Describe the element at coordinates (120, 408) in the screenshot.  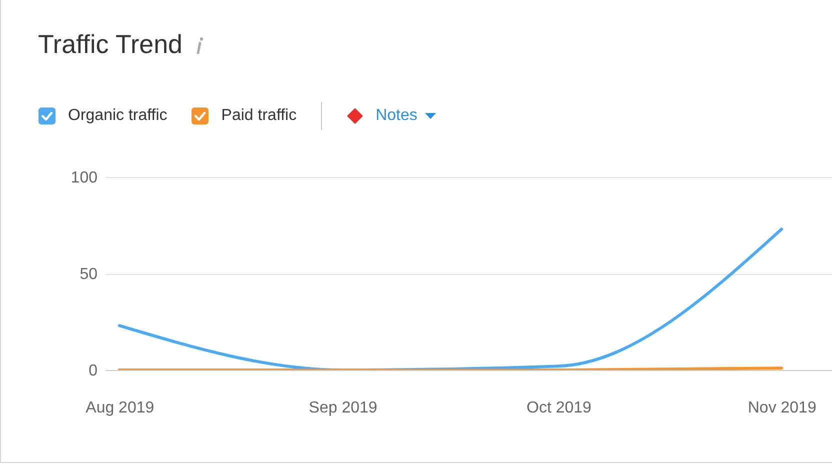
I see `x-tick-label: Aug 2019` at that location.